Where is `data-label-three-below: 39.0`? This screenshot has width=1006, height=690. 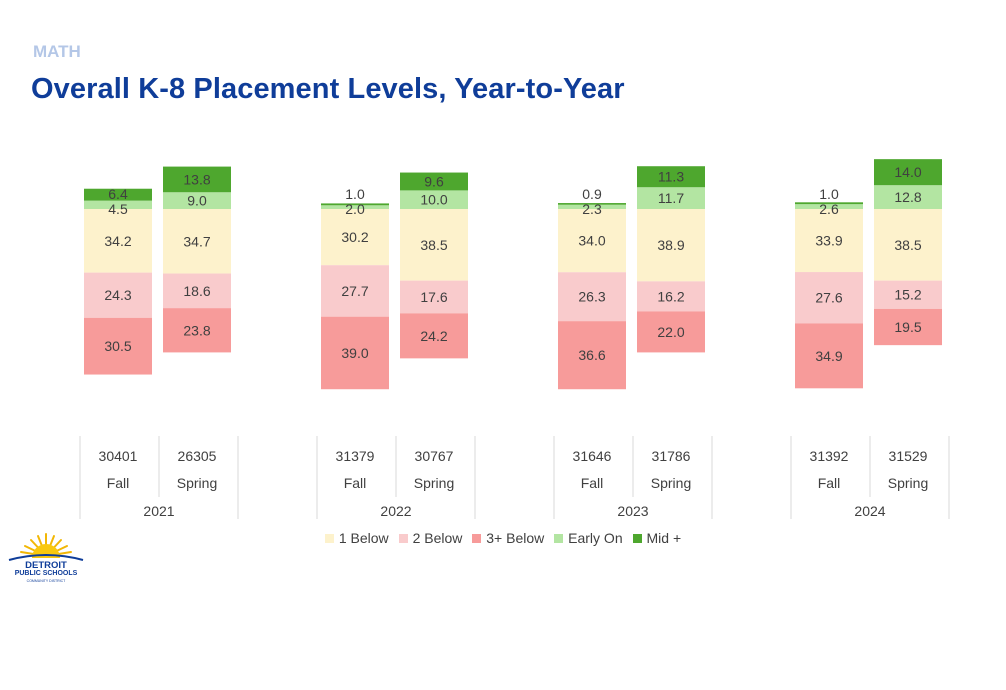 data-label-three-below: 39.0 is located at coordinates (354, 353).